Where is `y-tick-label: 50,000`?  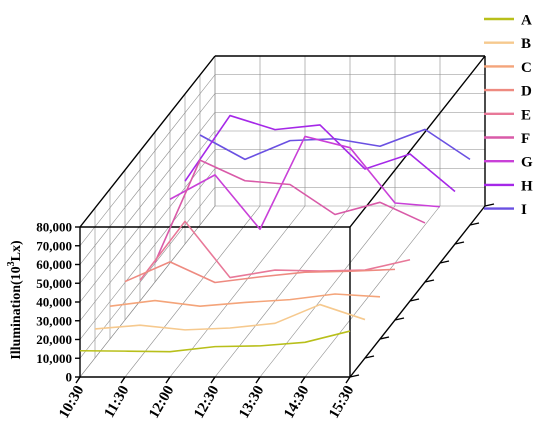
y-tick-label: 50,000 is located at coordinates (54, 283).